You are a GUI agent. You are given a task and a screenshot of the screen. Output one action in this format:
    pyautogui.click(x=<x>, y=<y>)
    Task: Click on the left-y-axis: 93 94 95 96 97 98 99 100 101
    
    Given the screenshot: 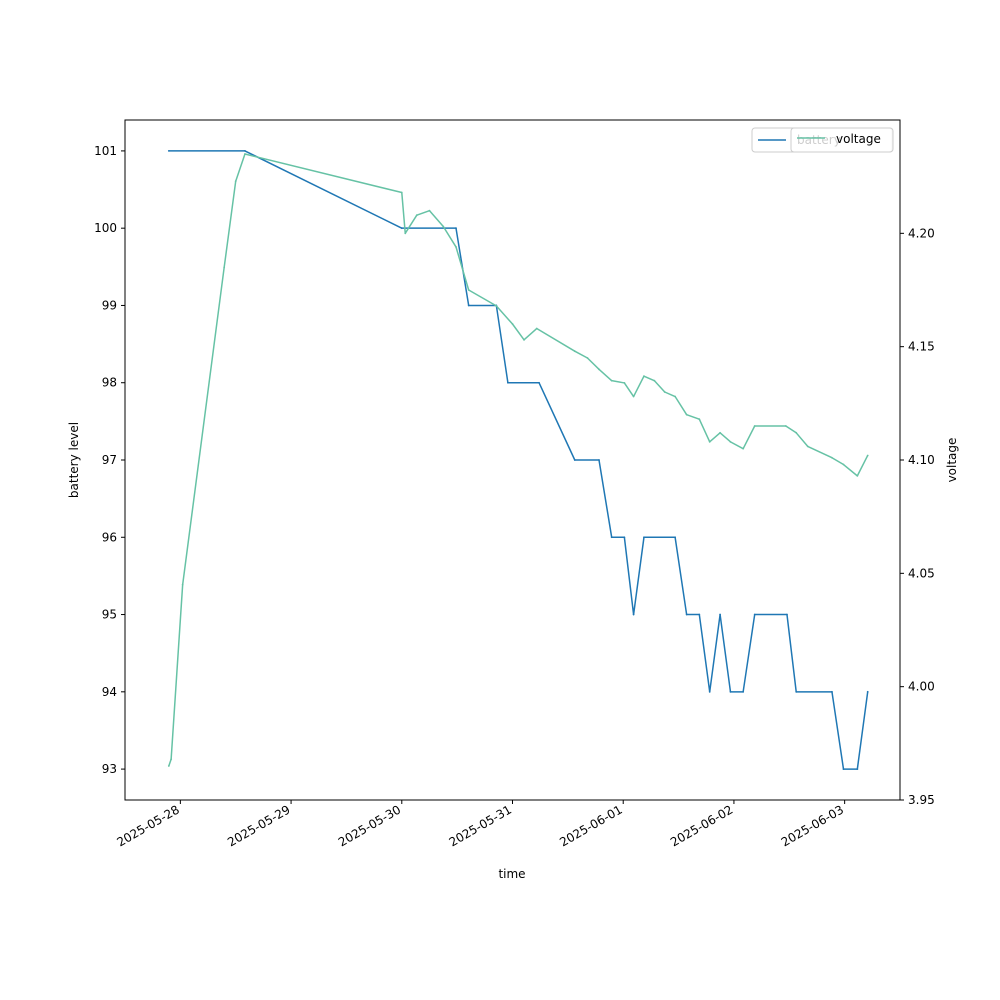 What is the action you would take?
    pyautogui.click(x=109, y=460)
    